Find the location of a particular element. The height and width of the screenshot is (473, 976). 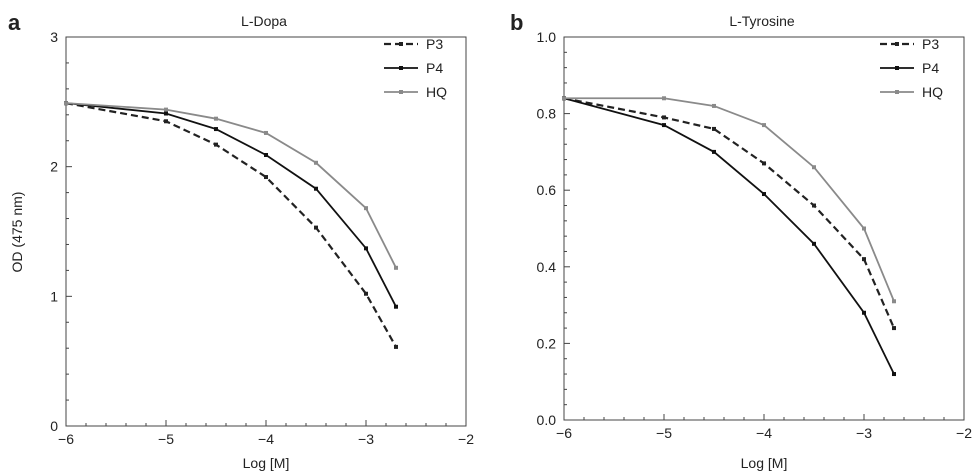

x-axis-label-a: Log [M] is located at coordinates (266, 463).